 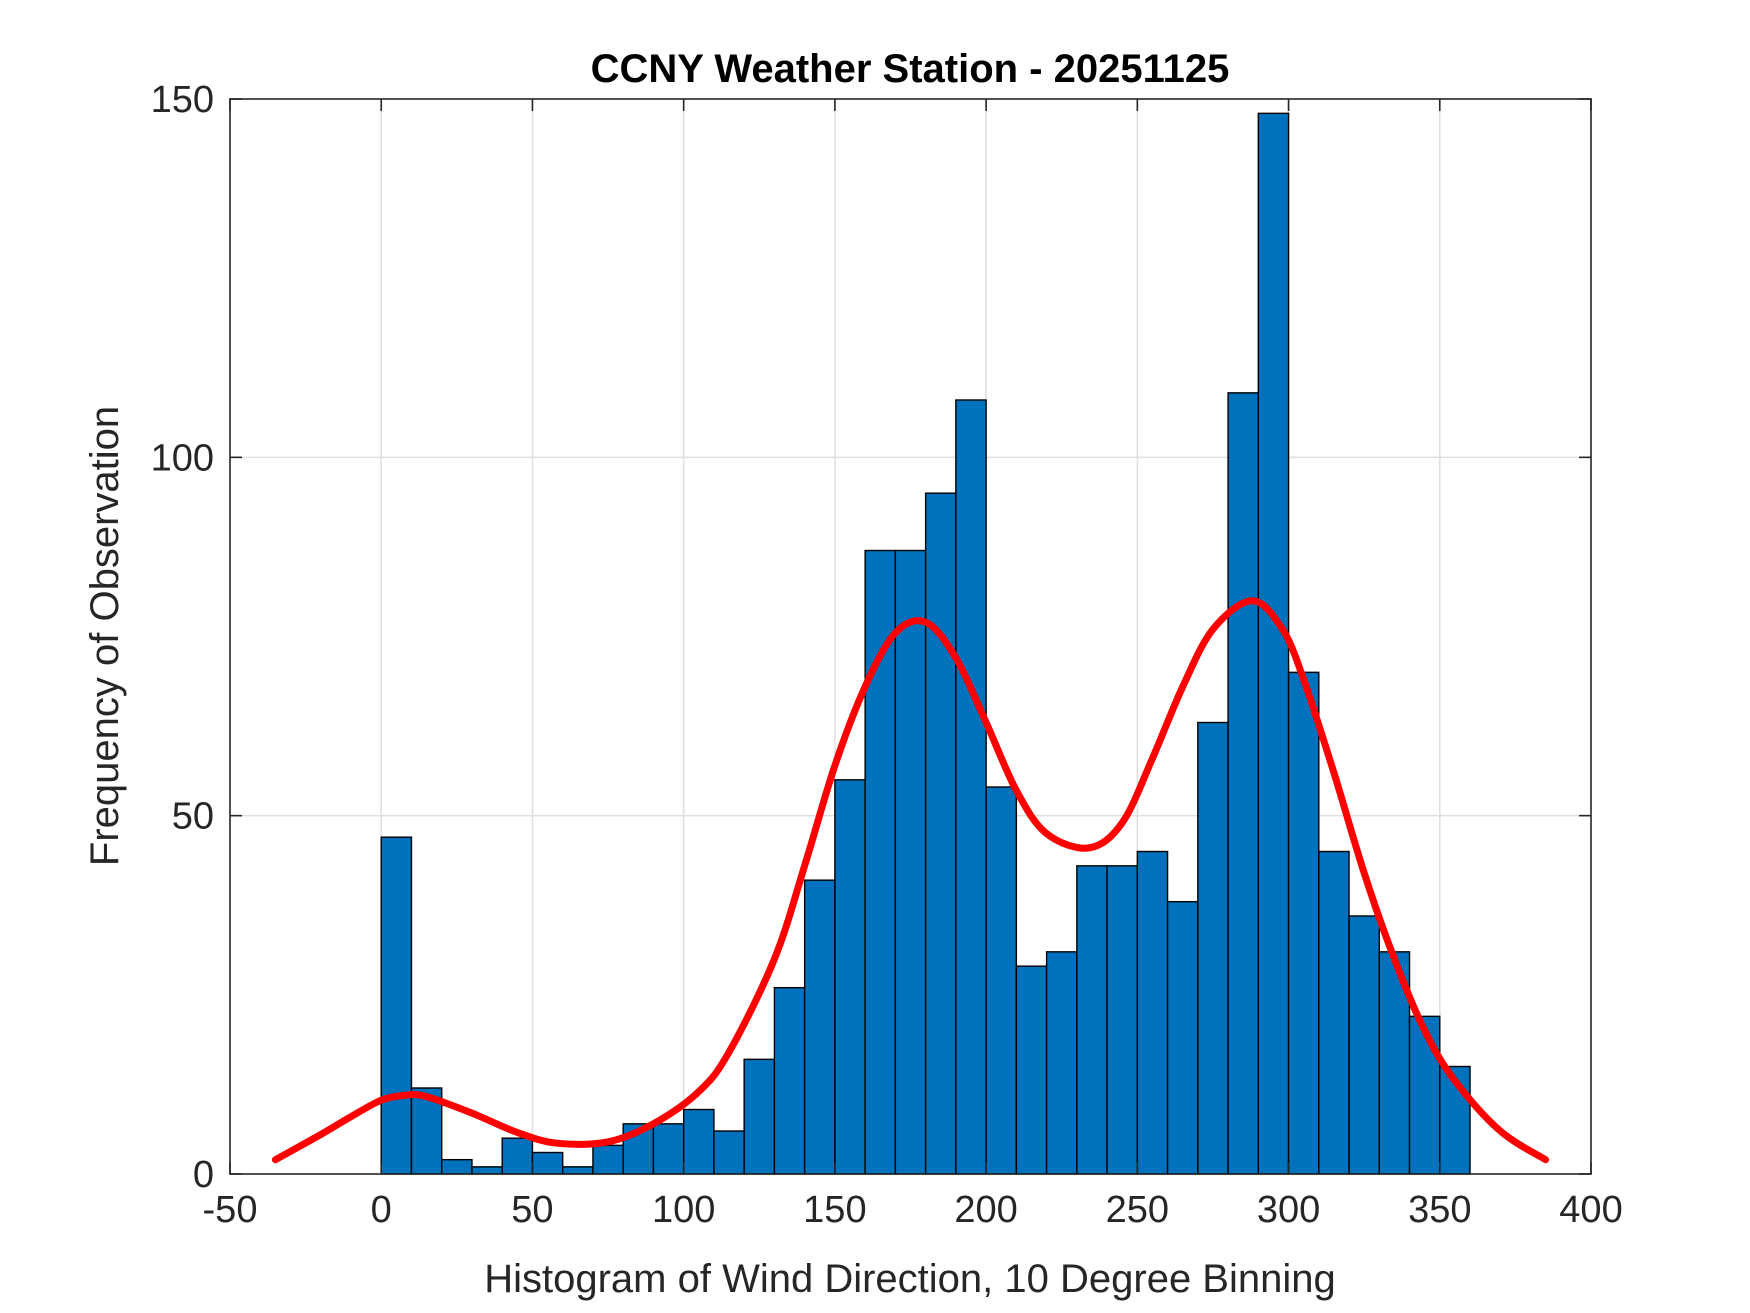 What do you see at coordinates (105, 636) in the screenshot?
I see `y-axis-label: Frequency of Observation` at bounding box center [105, 636].